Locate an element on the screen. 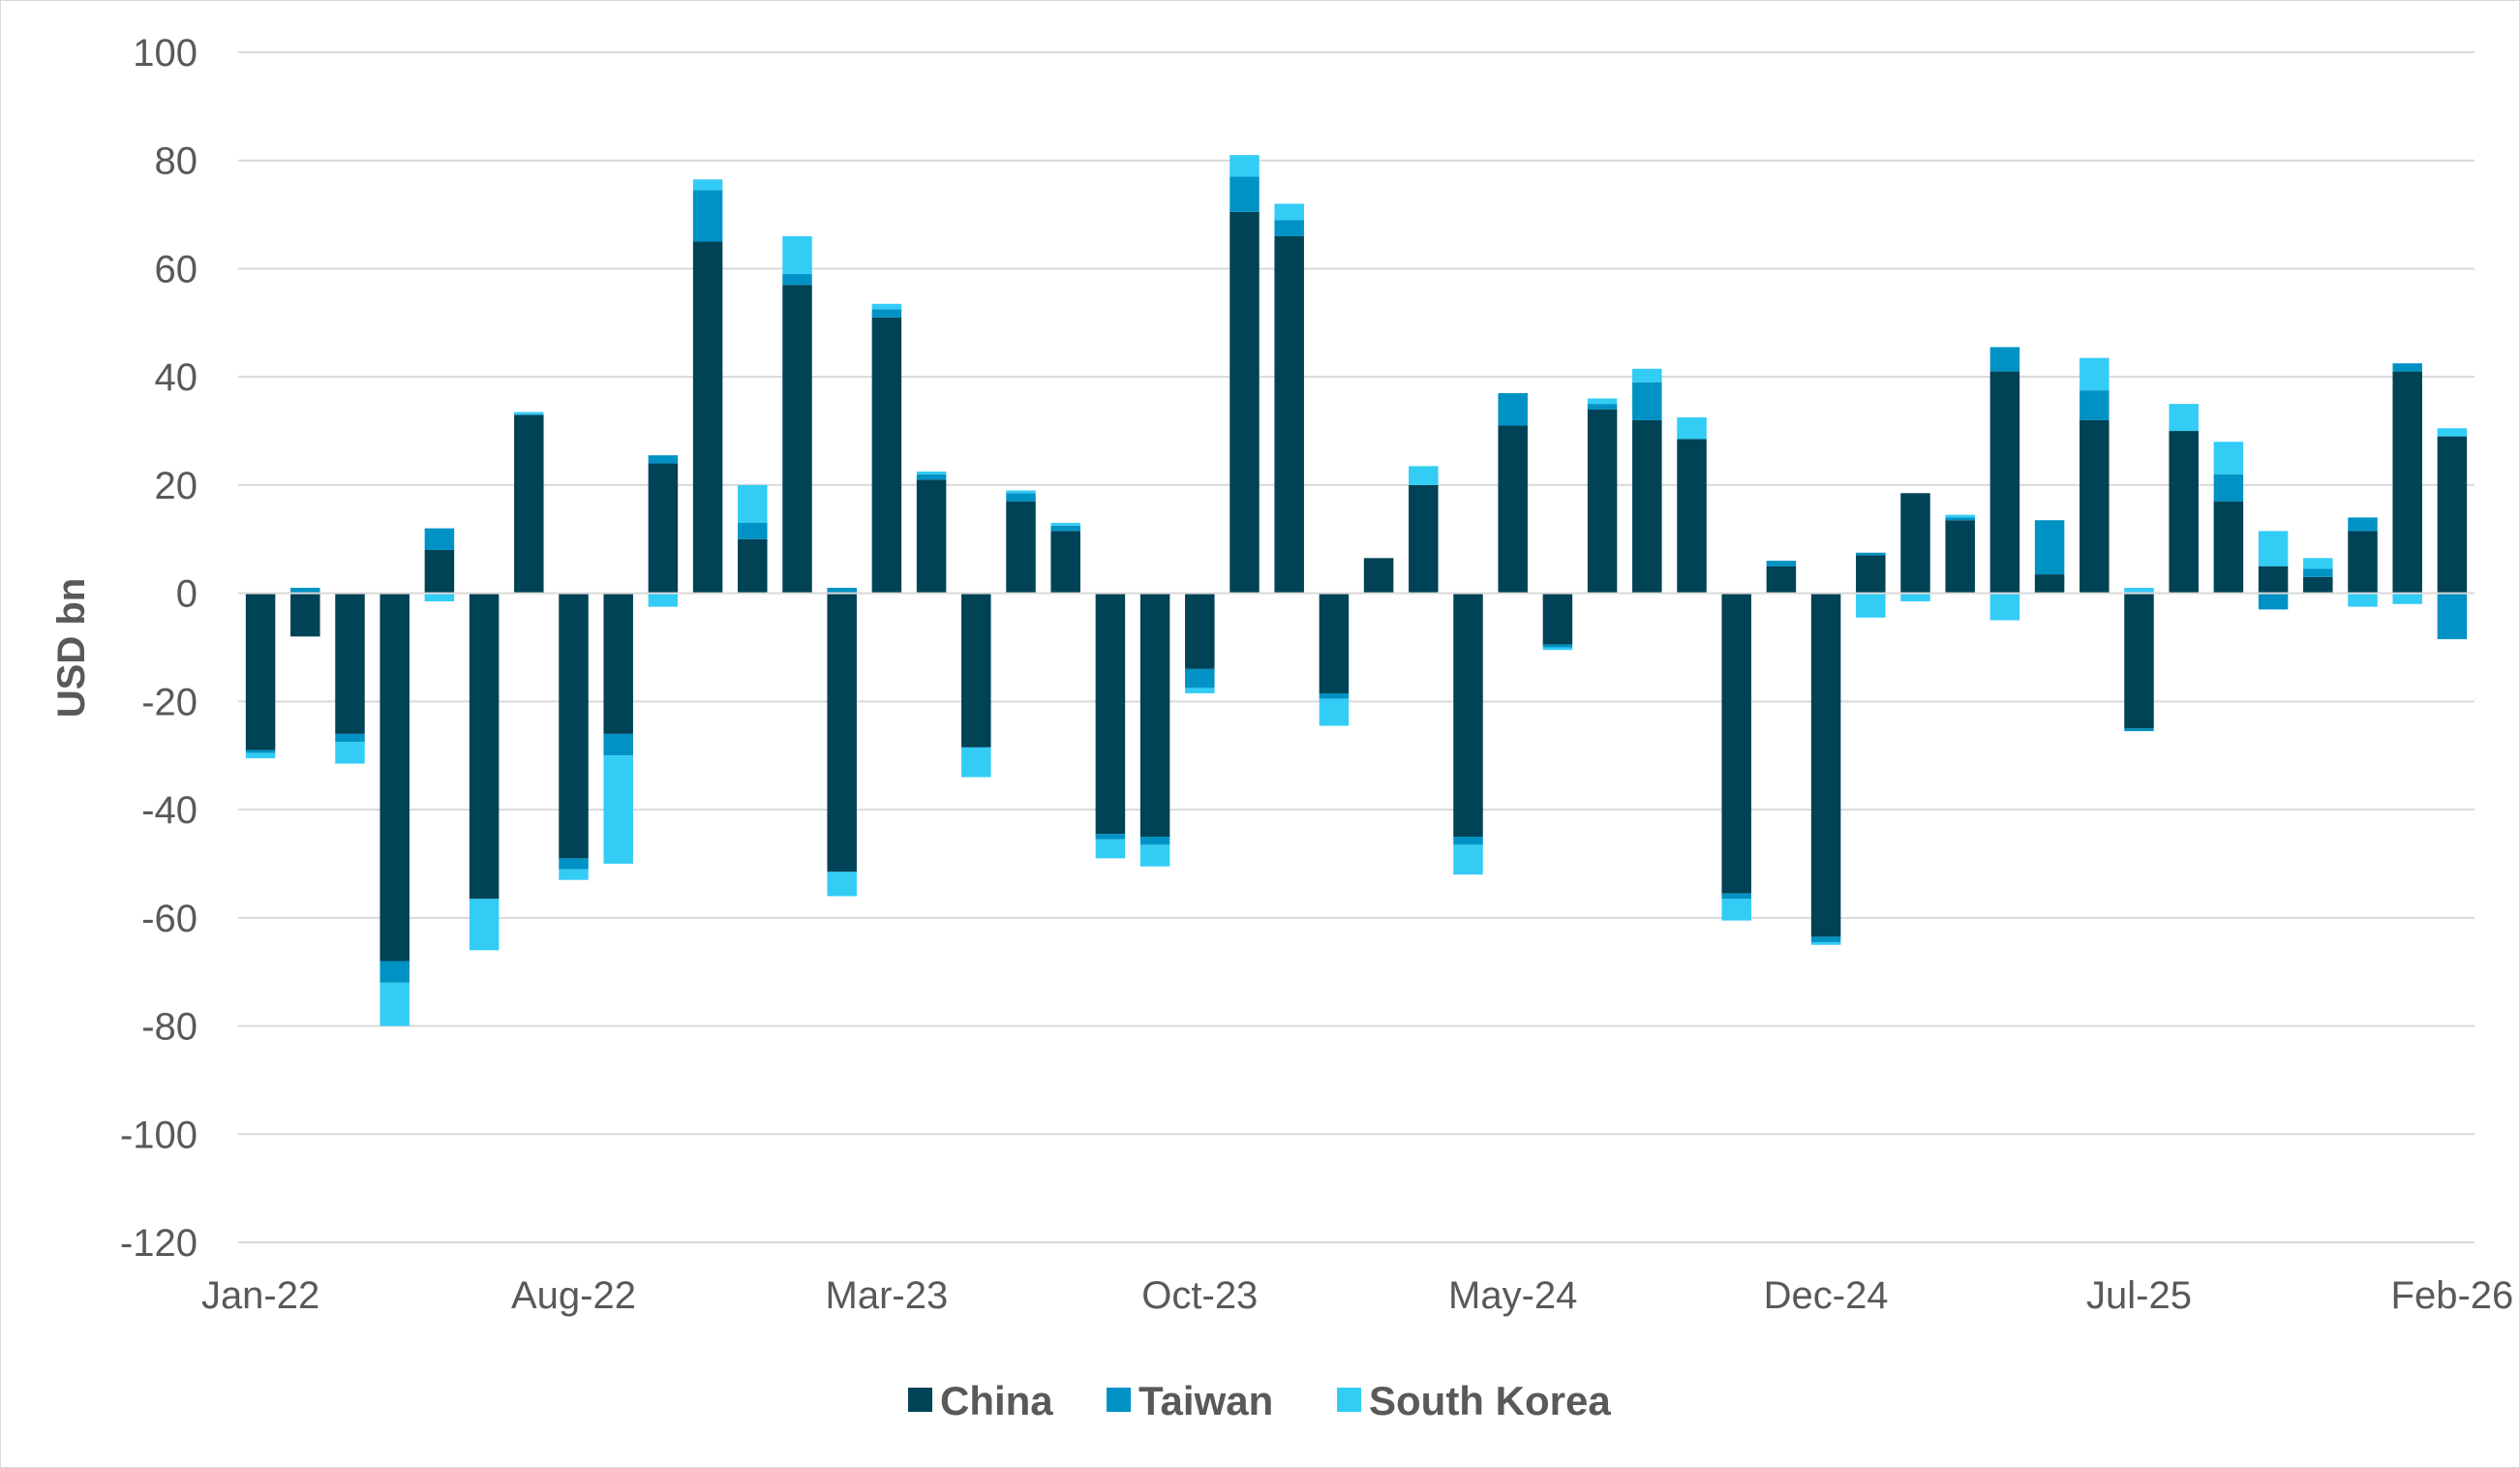 This screenshot has width=2520, height=1468. y-axis-title: USD bn is located at coordinates (71, 648).